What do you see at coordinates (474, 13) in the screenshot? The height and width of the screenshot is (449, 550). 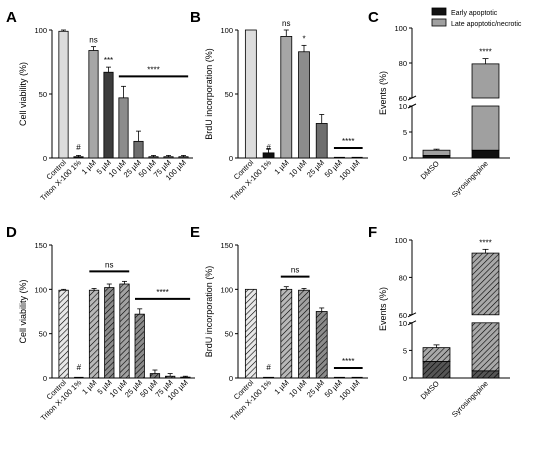 I see `legend-label: Early apoptotic` at bounding box center [474, 13].